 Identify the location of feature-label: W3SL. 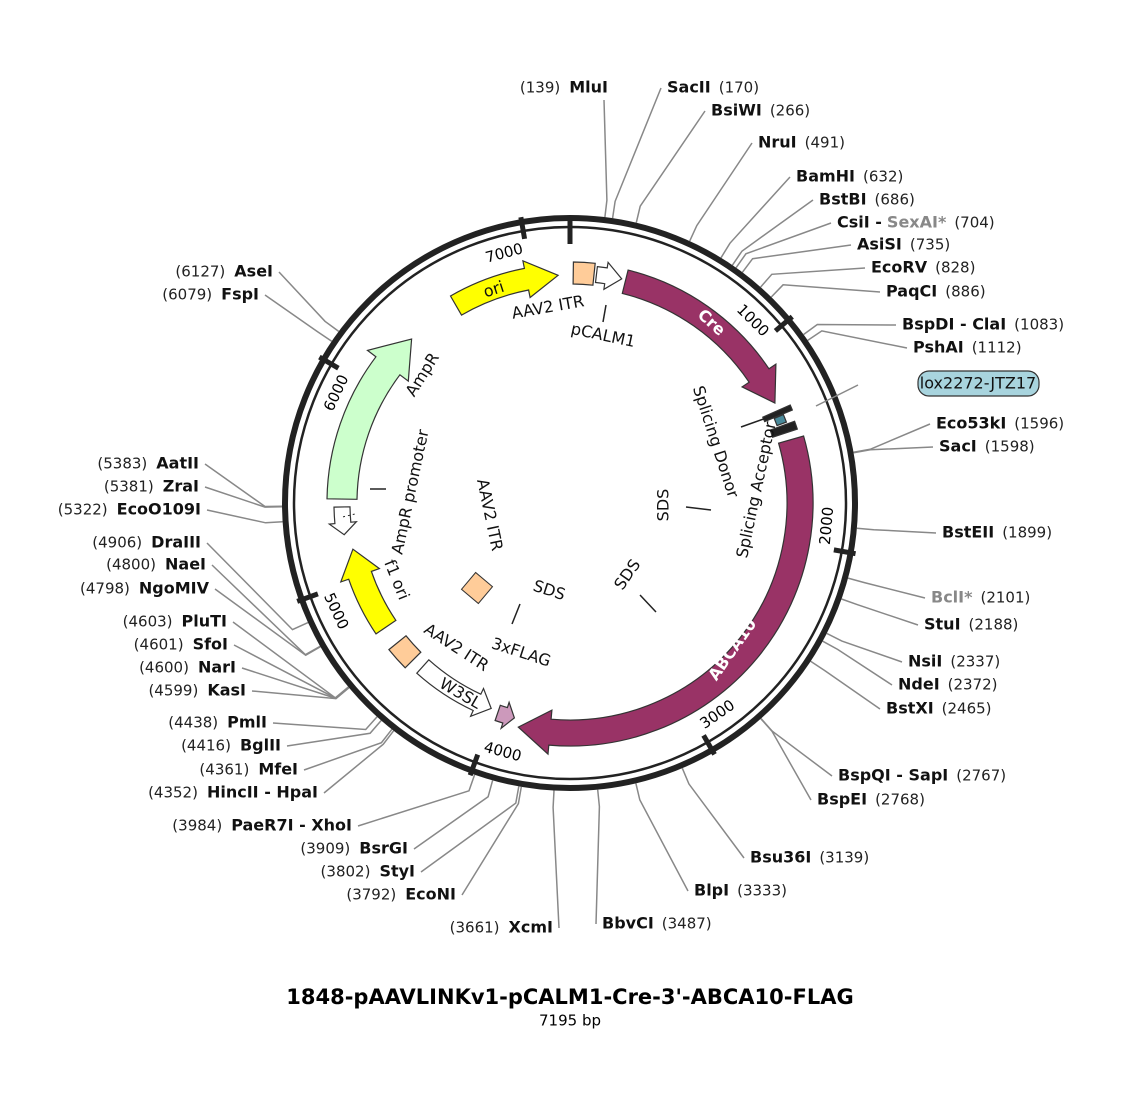
(460, 693).